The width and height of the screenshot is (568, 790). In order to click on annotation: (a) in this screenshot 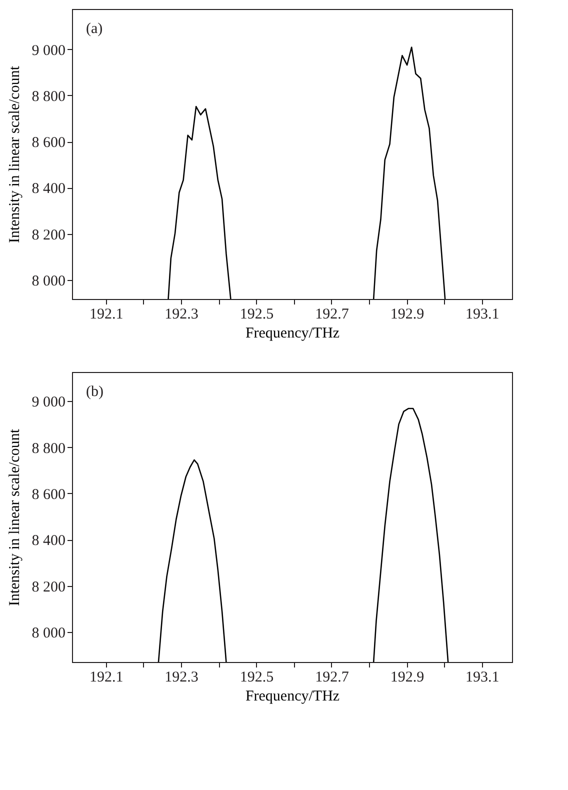, I will do `click(94, 29)`.